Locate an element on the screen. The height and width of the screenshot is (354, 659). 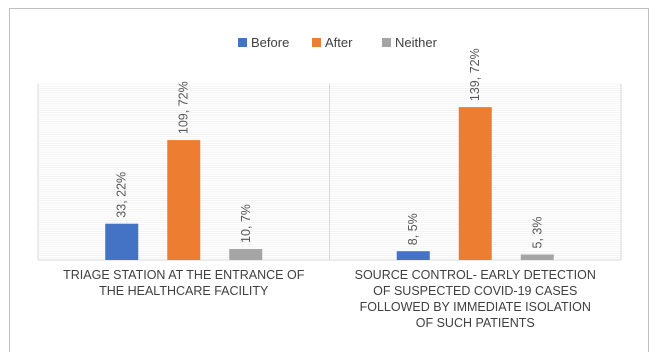
legend-label: After is located at coordinates (339, 42).